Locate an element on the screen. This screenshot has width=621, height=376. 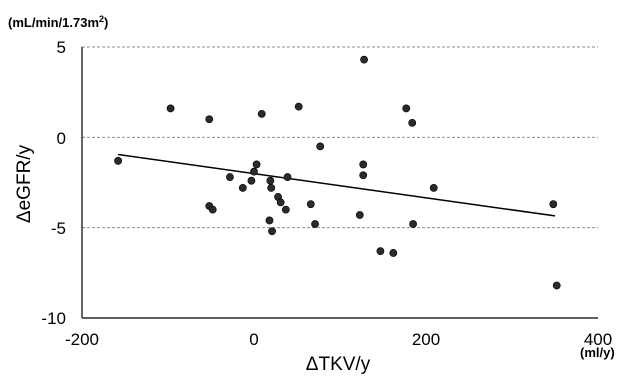
y-tick-label: 5 is located at coordinates (61, 47).